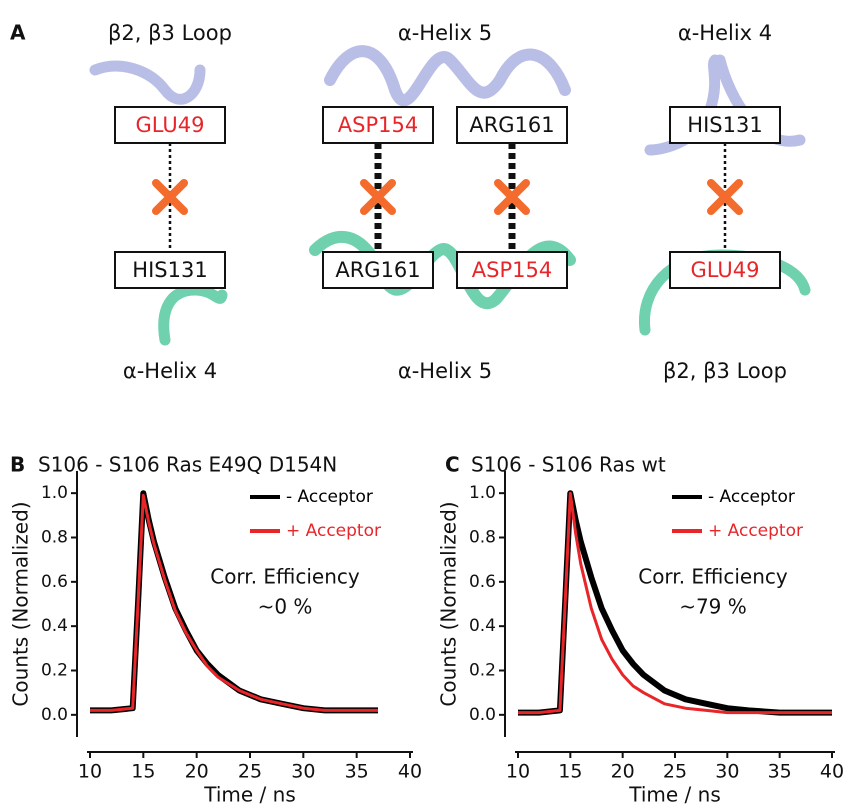 This screenshot has height=810, width=857. I want to click on panel-label: A, so click(18, 33).